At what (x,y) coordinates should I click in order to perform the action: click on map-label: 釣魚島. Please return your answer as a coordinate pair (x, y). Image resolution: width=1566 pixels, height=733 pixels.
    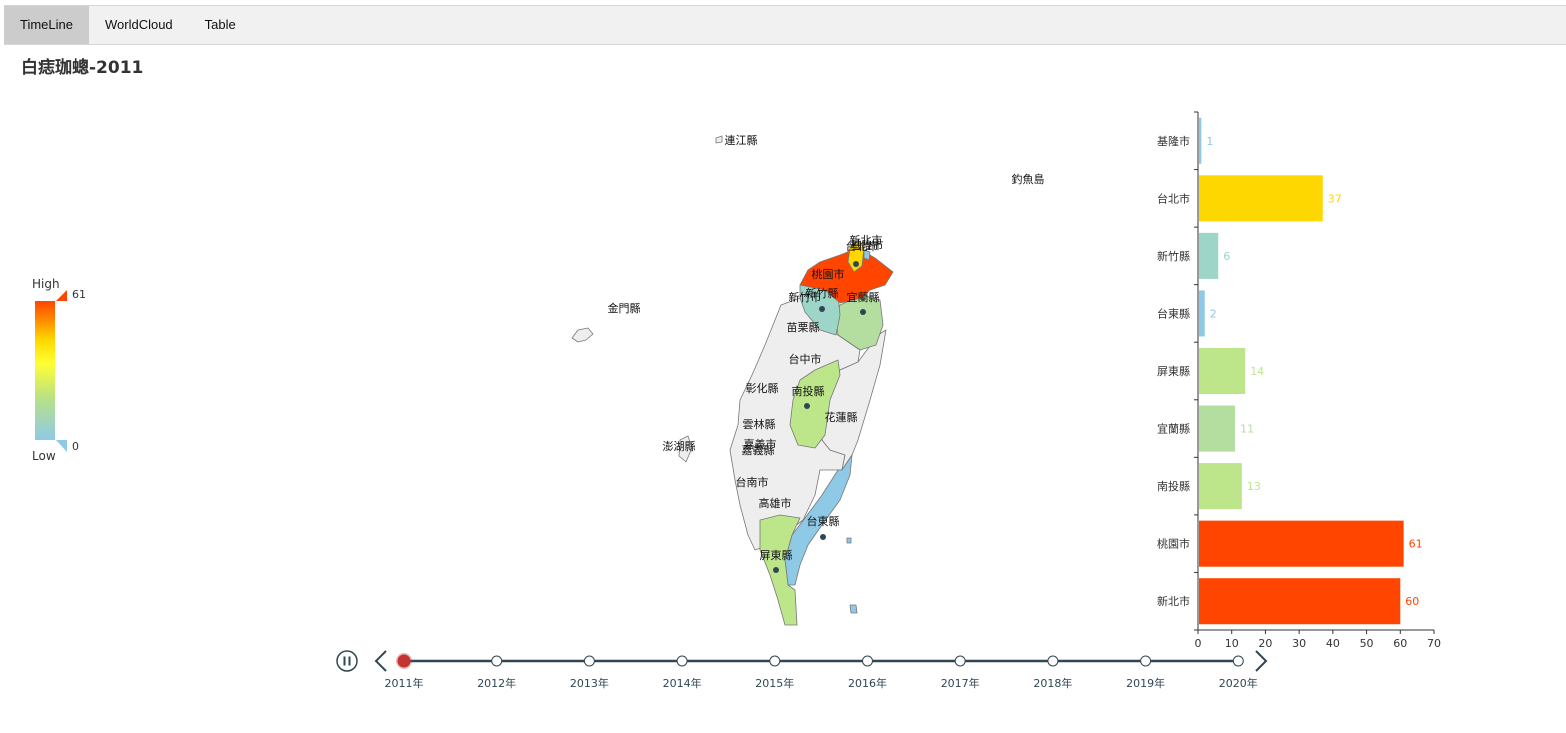
    Looking at the image, I should click on (1028, 179).